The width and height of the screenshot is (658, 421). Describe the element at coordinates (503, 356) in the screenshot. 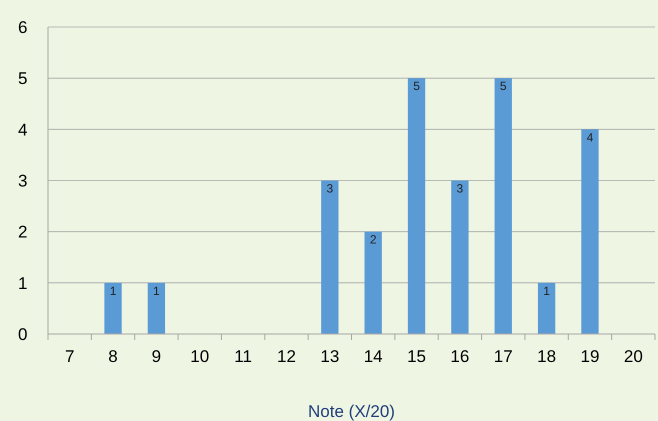

I see `x-tick-label: 17` at that location.